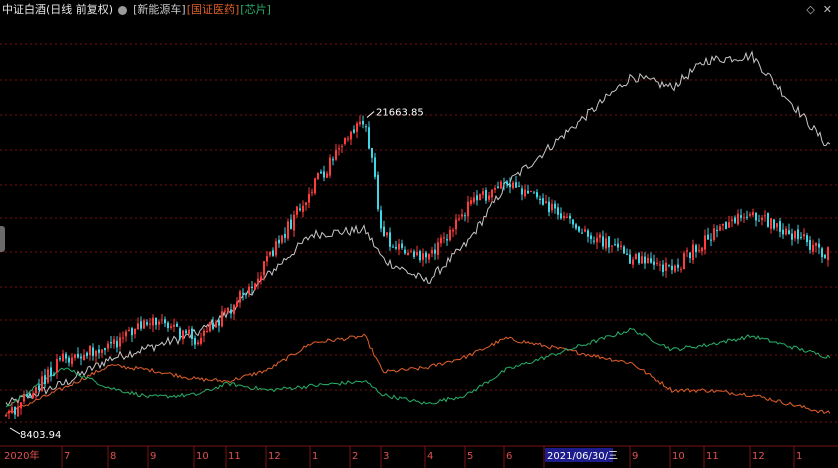 This screenshot has width=838, height=468. I want to click on series-label-pharma: [国证医药], so click(213, 9).